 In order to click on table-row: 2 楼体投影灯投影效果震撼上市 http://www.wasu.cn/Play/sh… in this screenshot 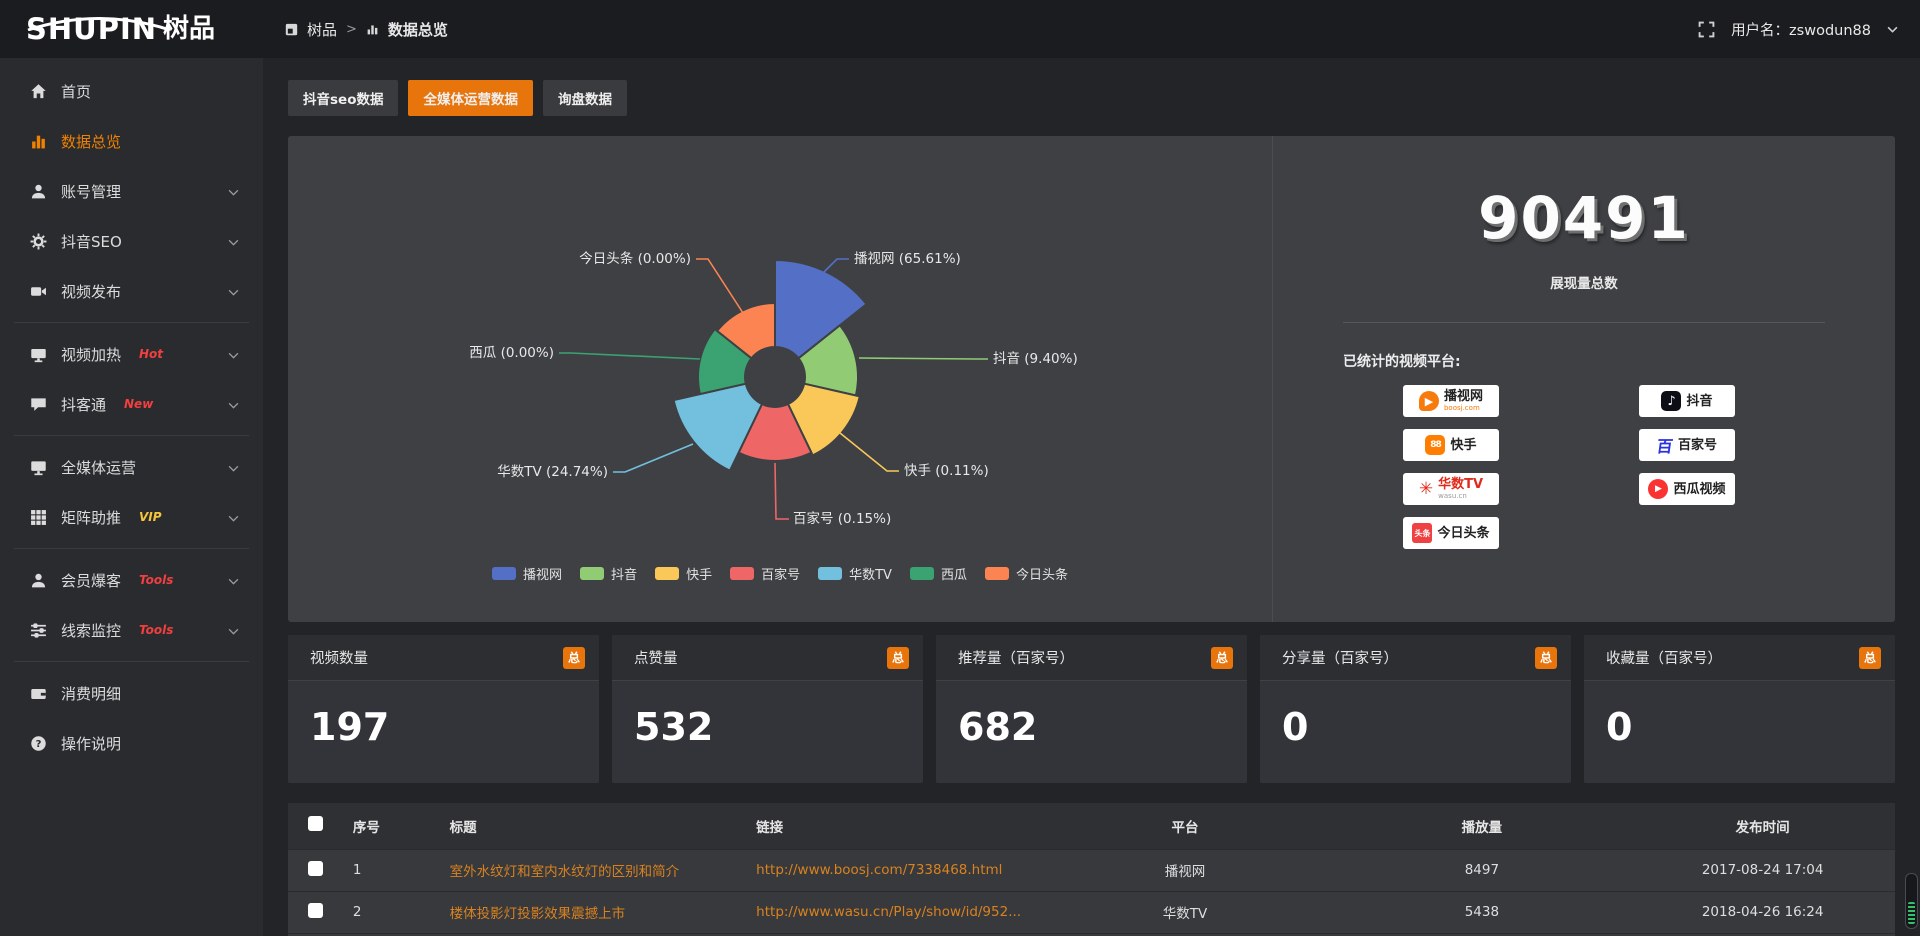, I will do `click(1091, 911)`.